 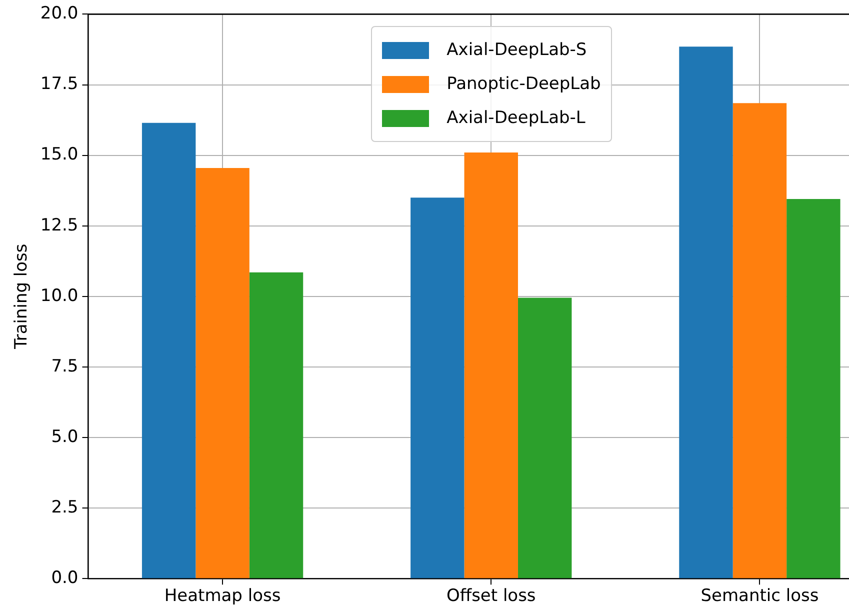 I want to click on x-tick-label: Semantic loss, so click(x=759, y=596).